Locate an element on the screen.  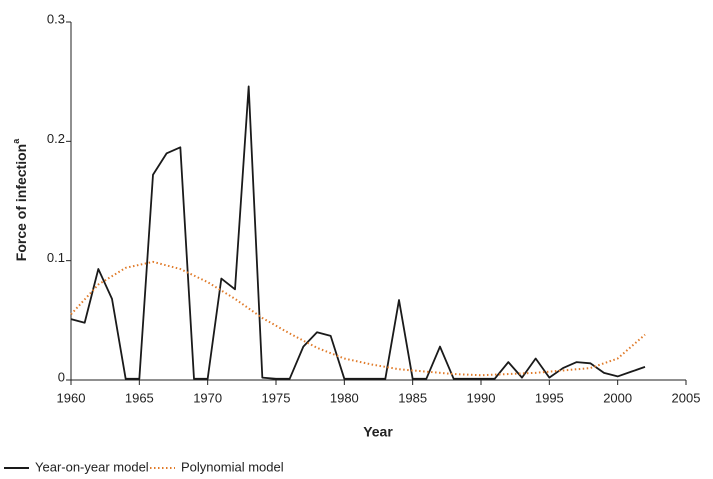
x-tick-label: 1990 is located at coordinates (481, 397).